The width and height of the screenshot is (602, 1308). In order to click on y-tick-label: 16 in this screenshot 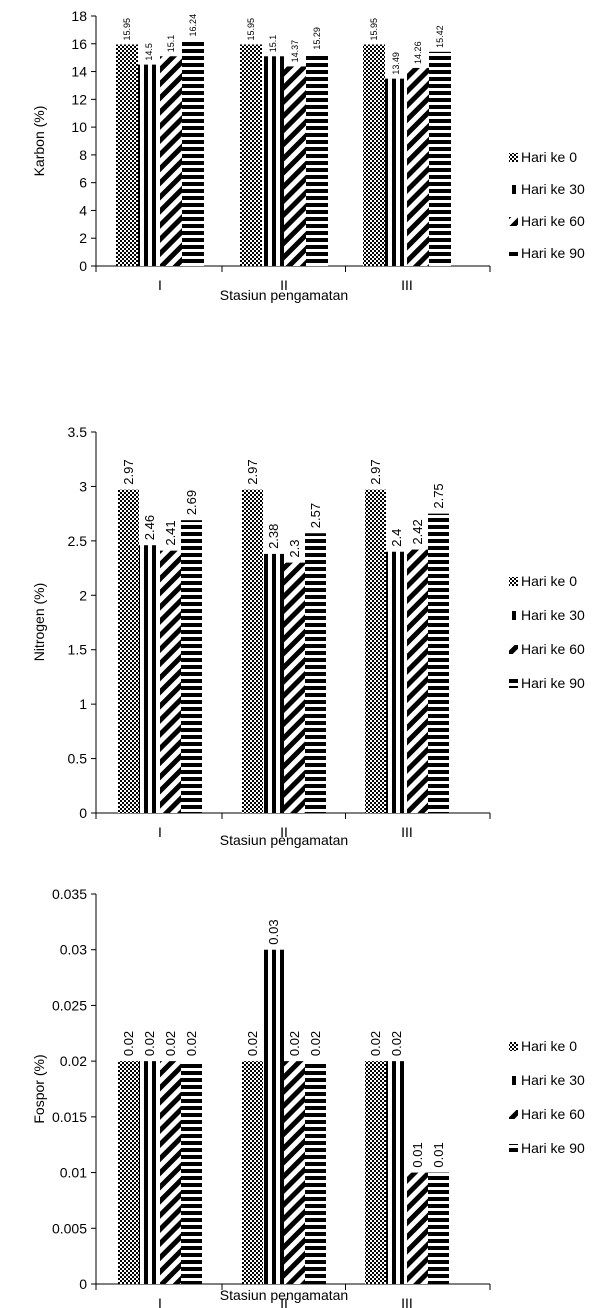, I will do `click(79, 44)`.